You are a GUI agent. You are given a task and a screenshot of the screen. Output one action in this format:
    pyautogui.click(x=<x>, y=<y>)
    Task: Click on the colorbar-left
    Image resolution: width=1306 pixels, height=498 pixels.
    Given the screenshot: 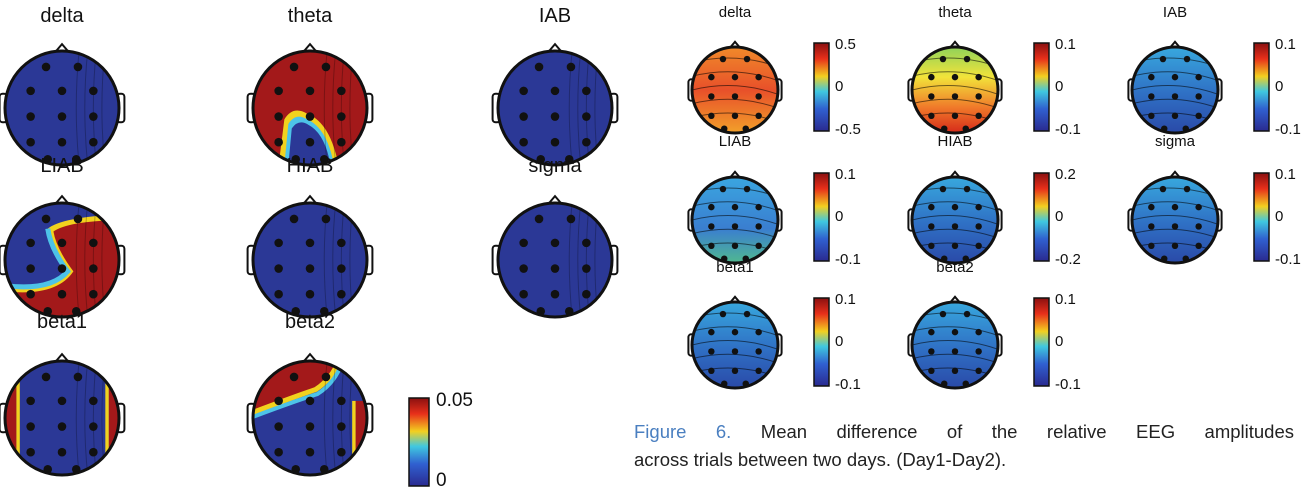 What is the action you would take?
    pyautogui.click(x=419, y=442)
    